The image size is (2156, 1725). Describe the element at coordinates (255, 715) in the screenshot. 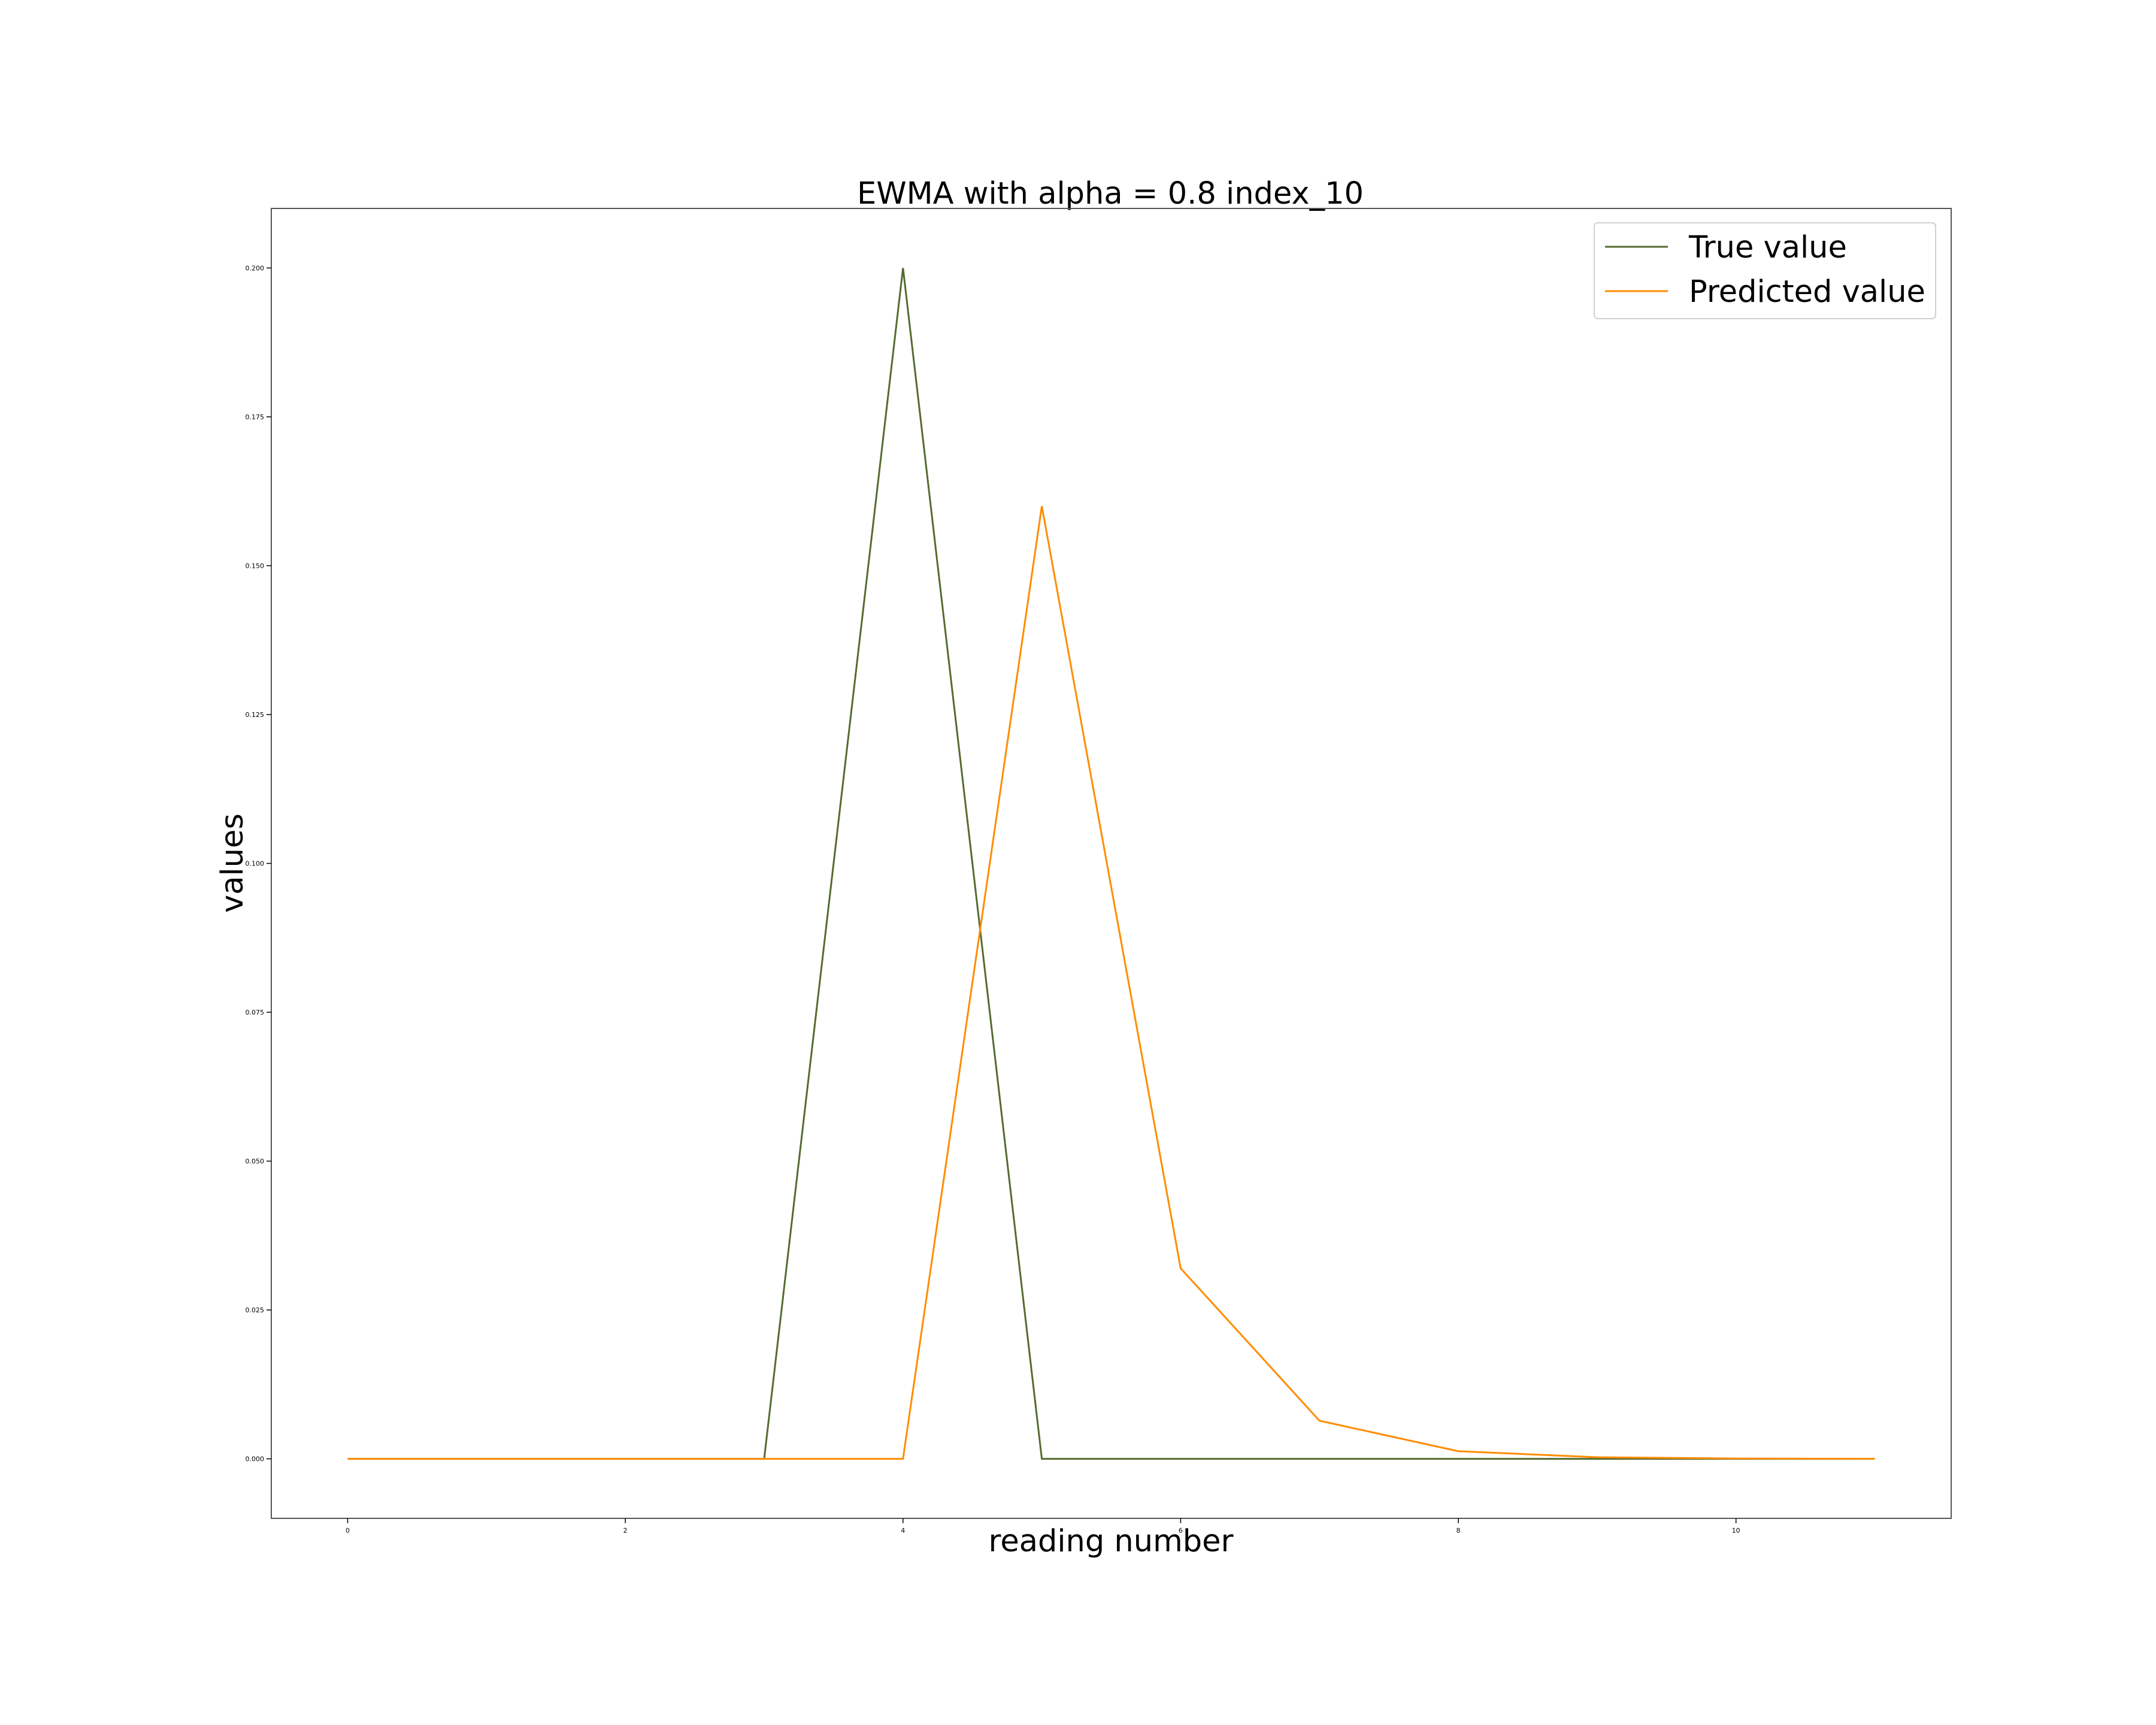

I see `y-tick-label: 0.125` at that location.